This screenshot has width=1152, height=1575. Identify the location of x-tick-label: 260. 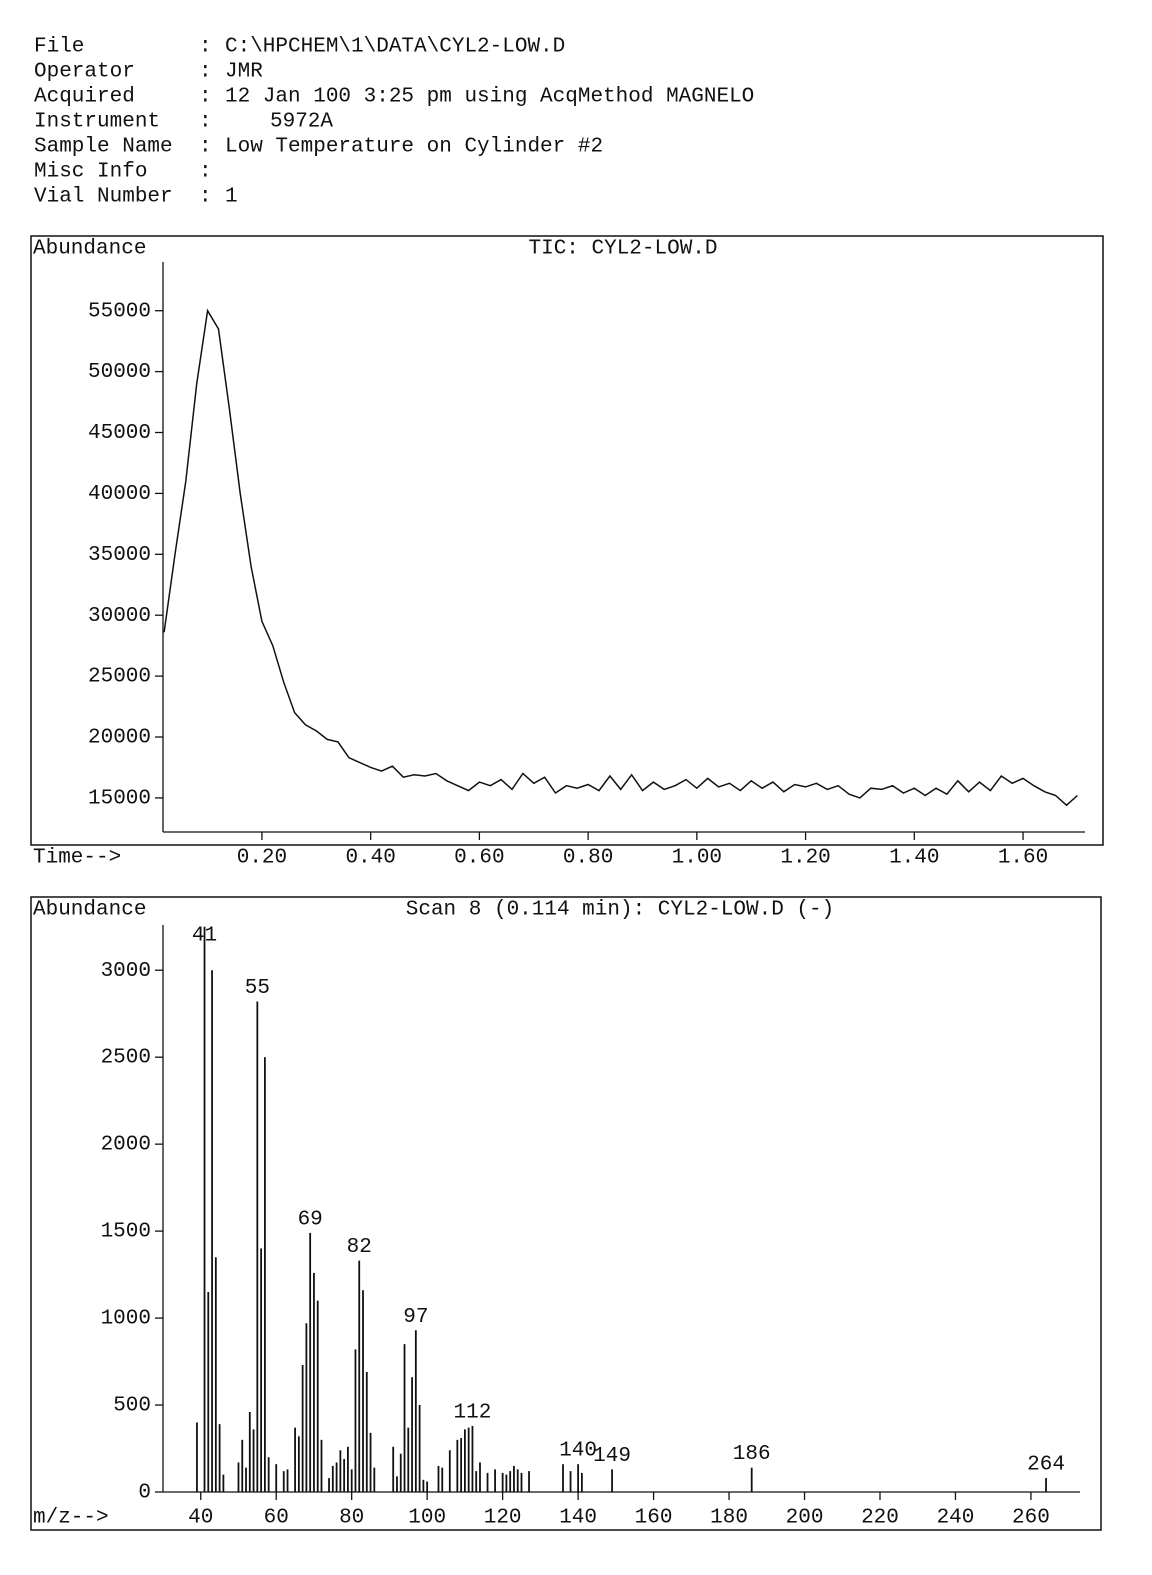
(1031, 1518).